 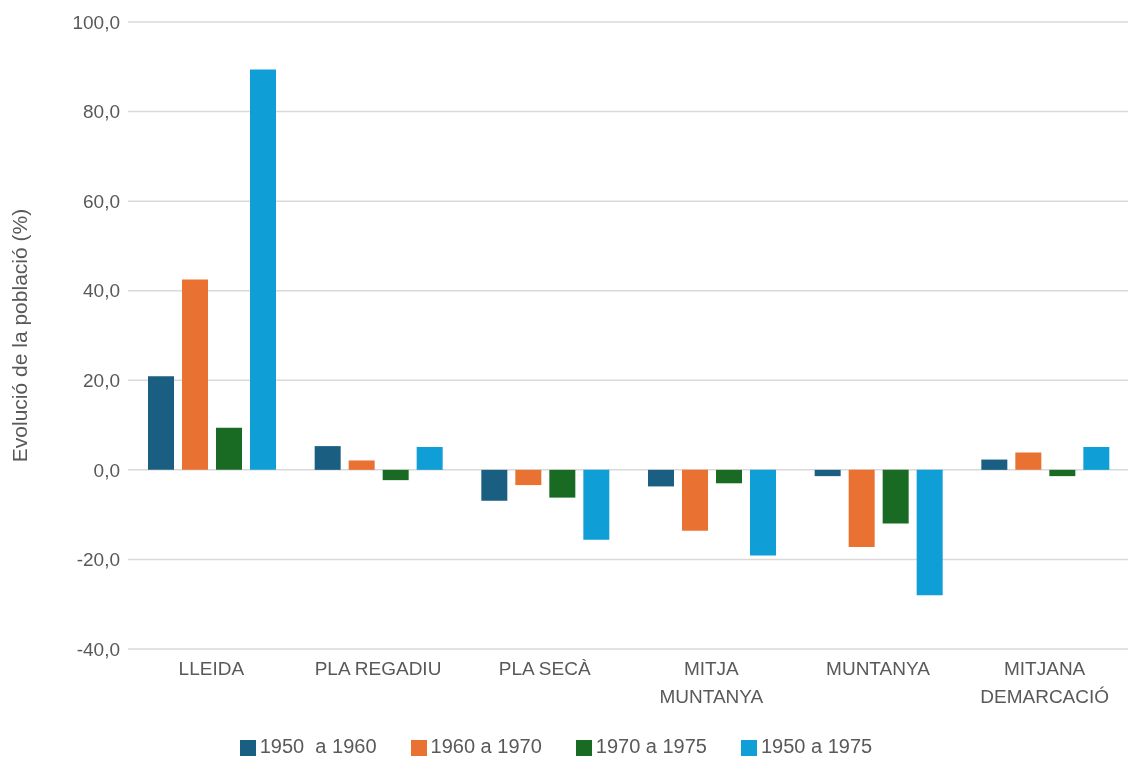 I want to click on y-tick-label: -20,0, so click(x=98, y=560).